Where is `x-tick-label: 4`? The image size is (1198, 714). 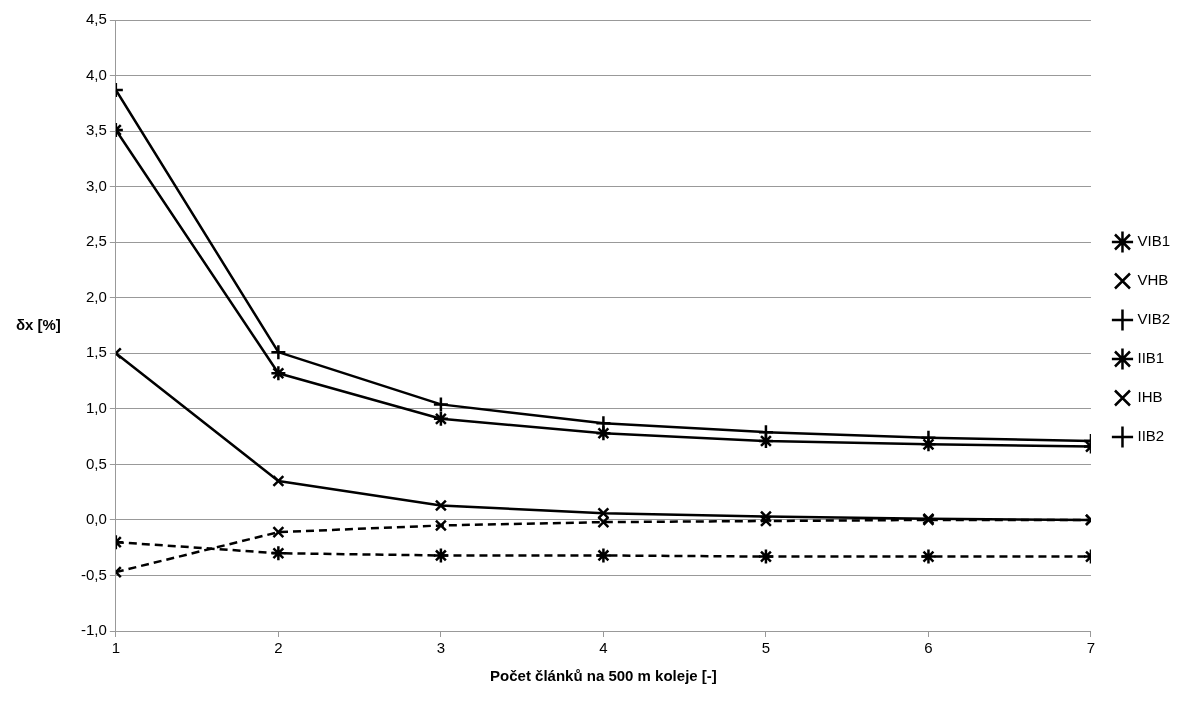
x-tick-label: 4 is located at coordinates (603, 648).